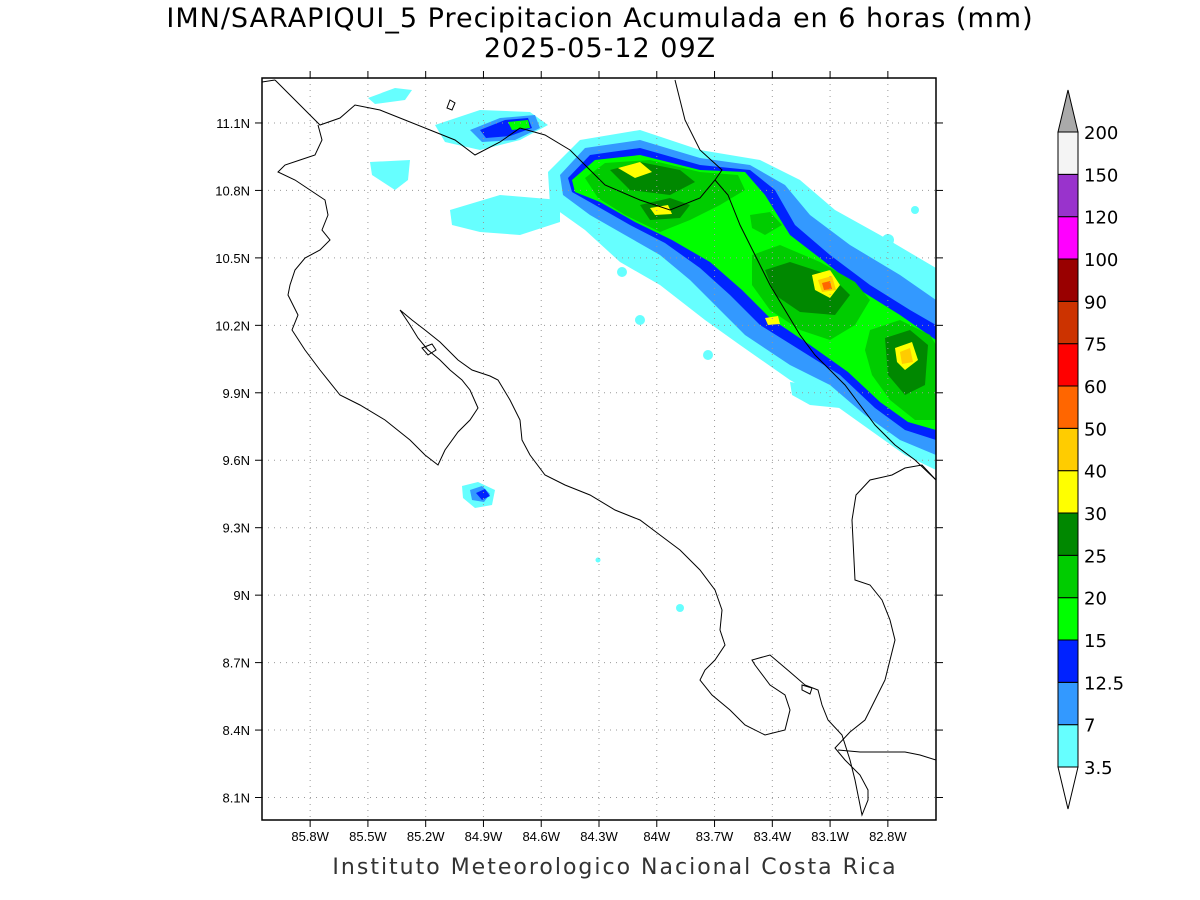 Image resolution: width=1200 pixels, height=900 pixels. What do you see at coordinates (233, 123) in the screenshot?
I see `lat-tick-label: 11.1N` at bounding box center [233, 123].